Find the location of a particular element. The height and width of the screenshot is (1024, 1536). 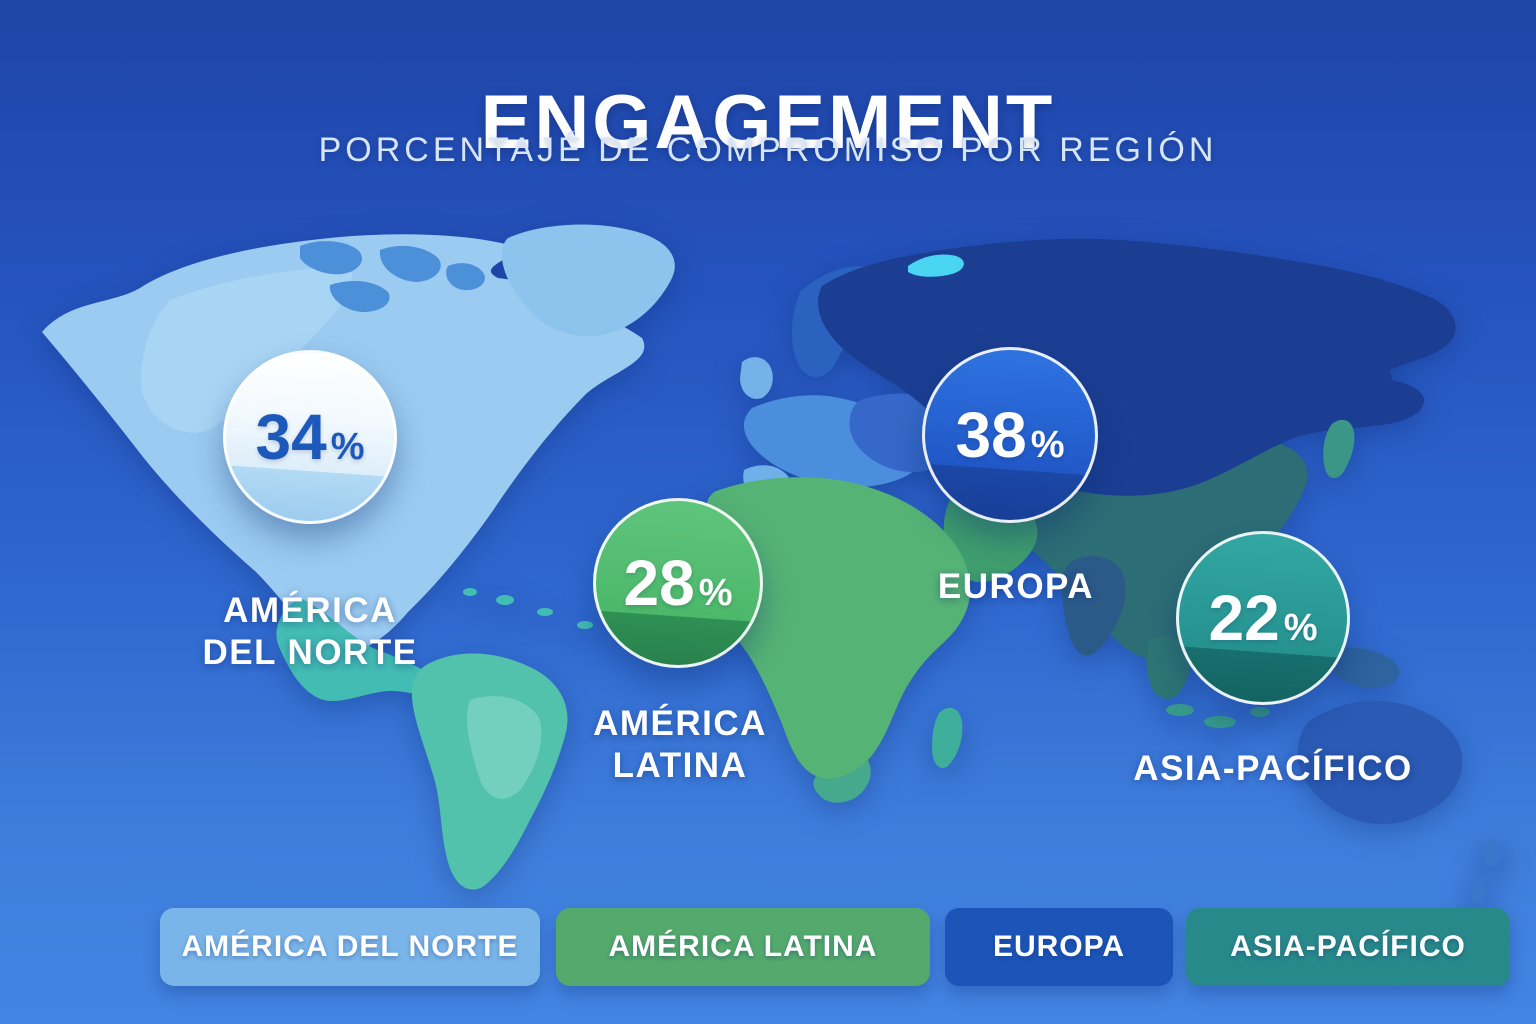

latin-america-percent-sign: % is located at coordinates (715, 593).